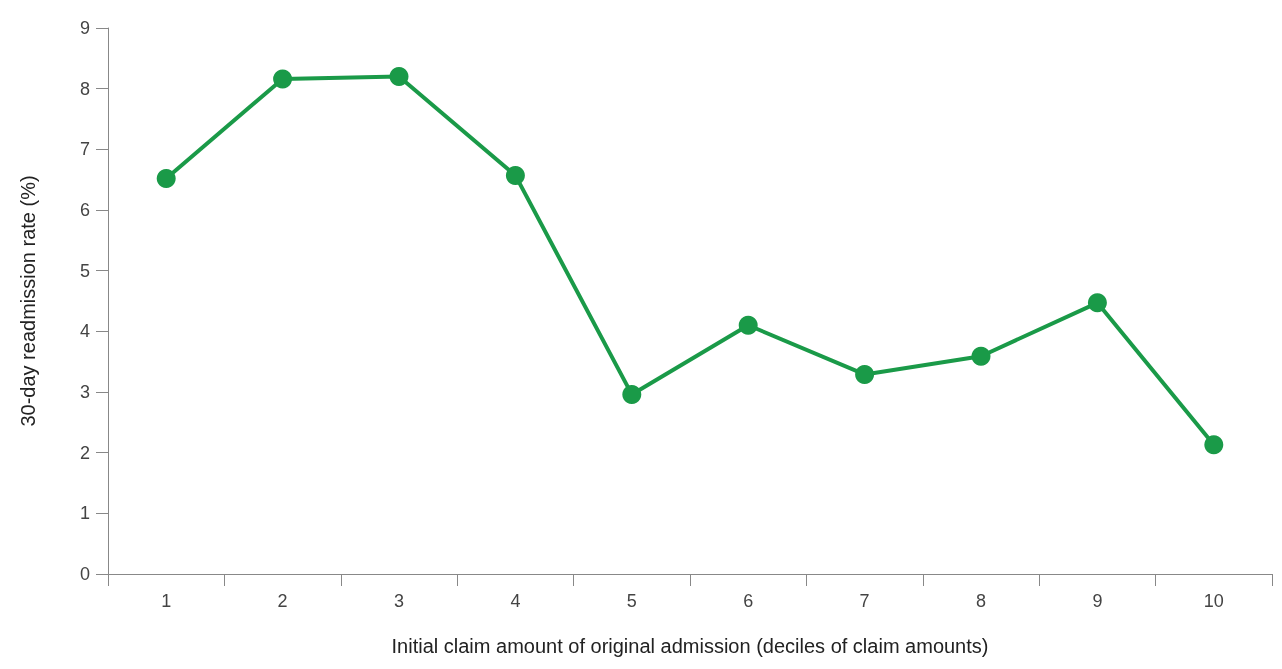 The width and height of the screenshot is (1282, 669). I want to click on x-tick-label: 8, so click(981, 601).